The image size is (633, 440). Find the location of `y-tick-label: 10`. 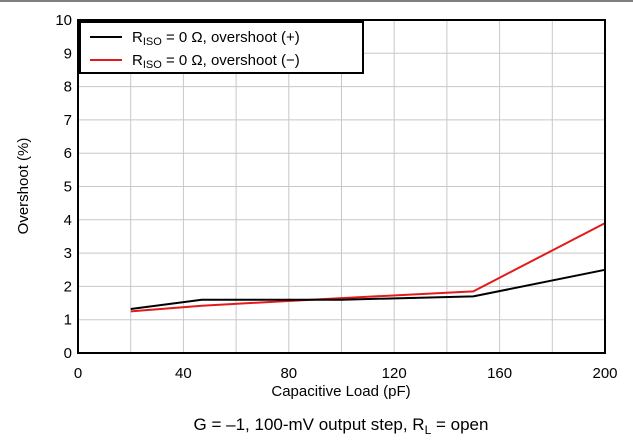

y-tick-label: 10 is located at coordinates (63, 20).